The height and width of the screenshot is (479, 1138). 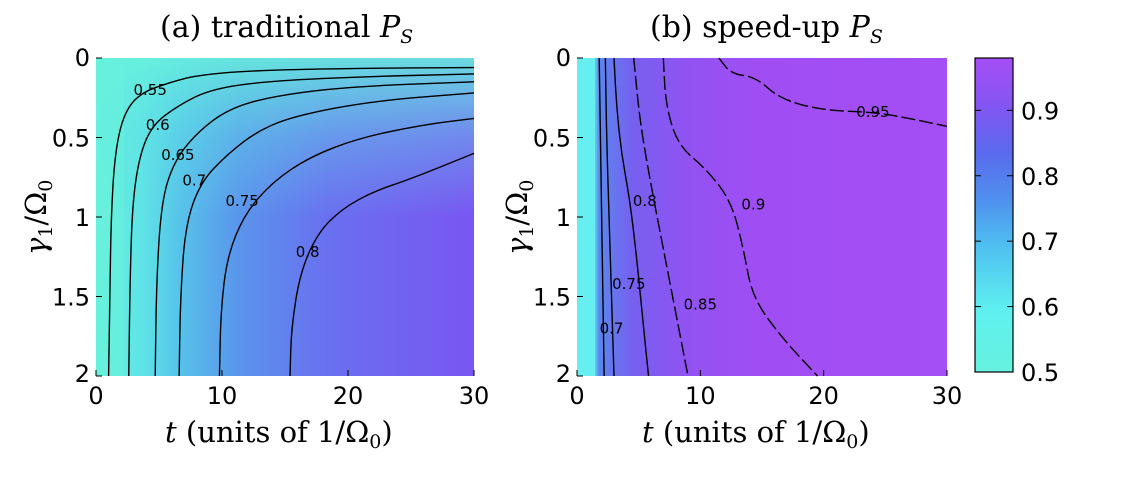 I want to click on panel-b-contour-labels: 0.7 0.75 0.8 0.85 0.9 0.95, so click(x=745, y=220).